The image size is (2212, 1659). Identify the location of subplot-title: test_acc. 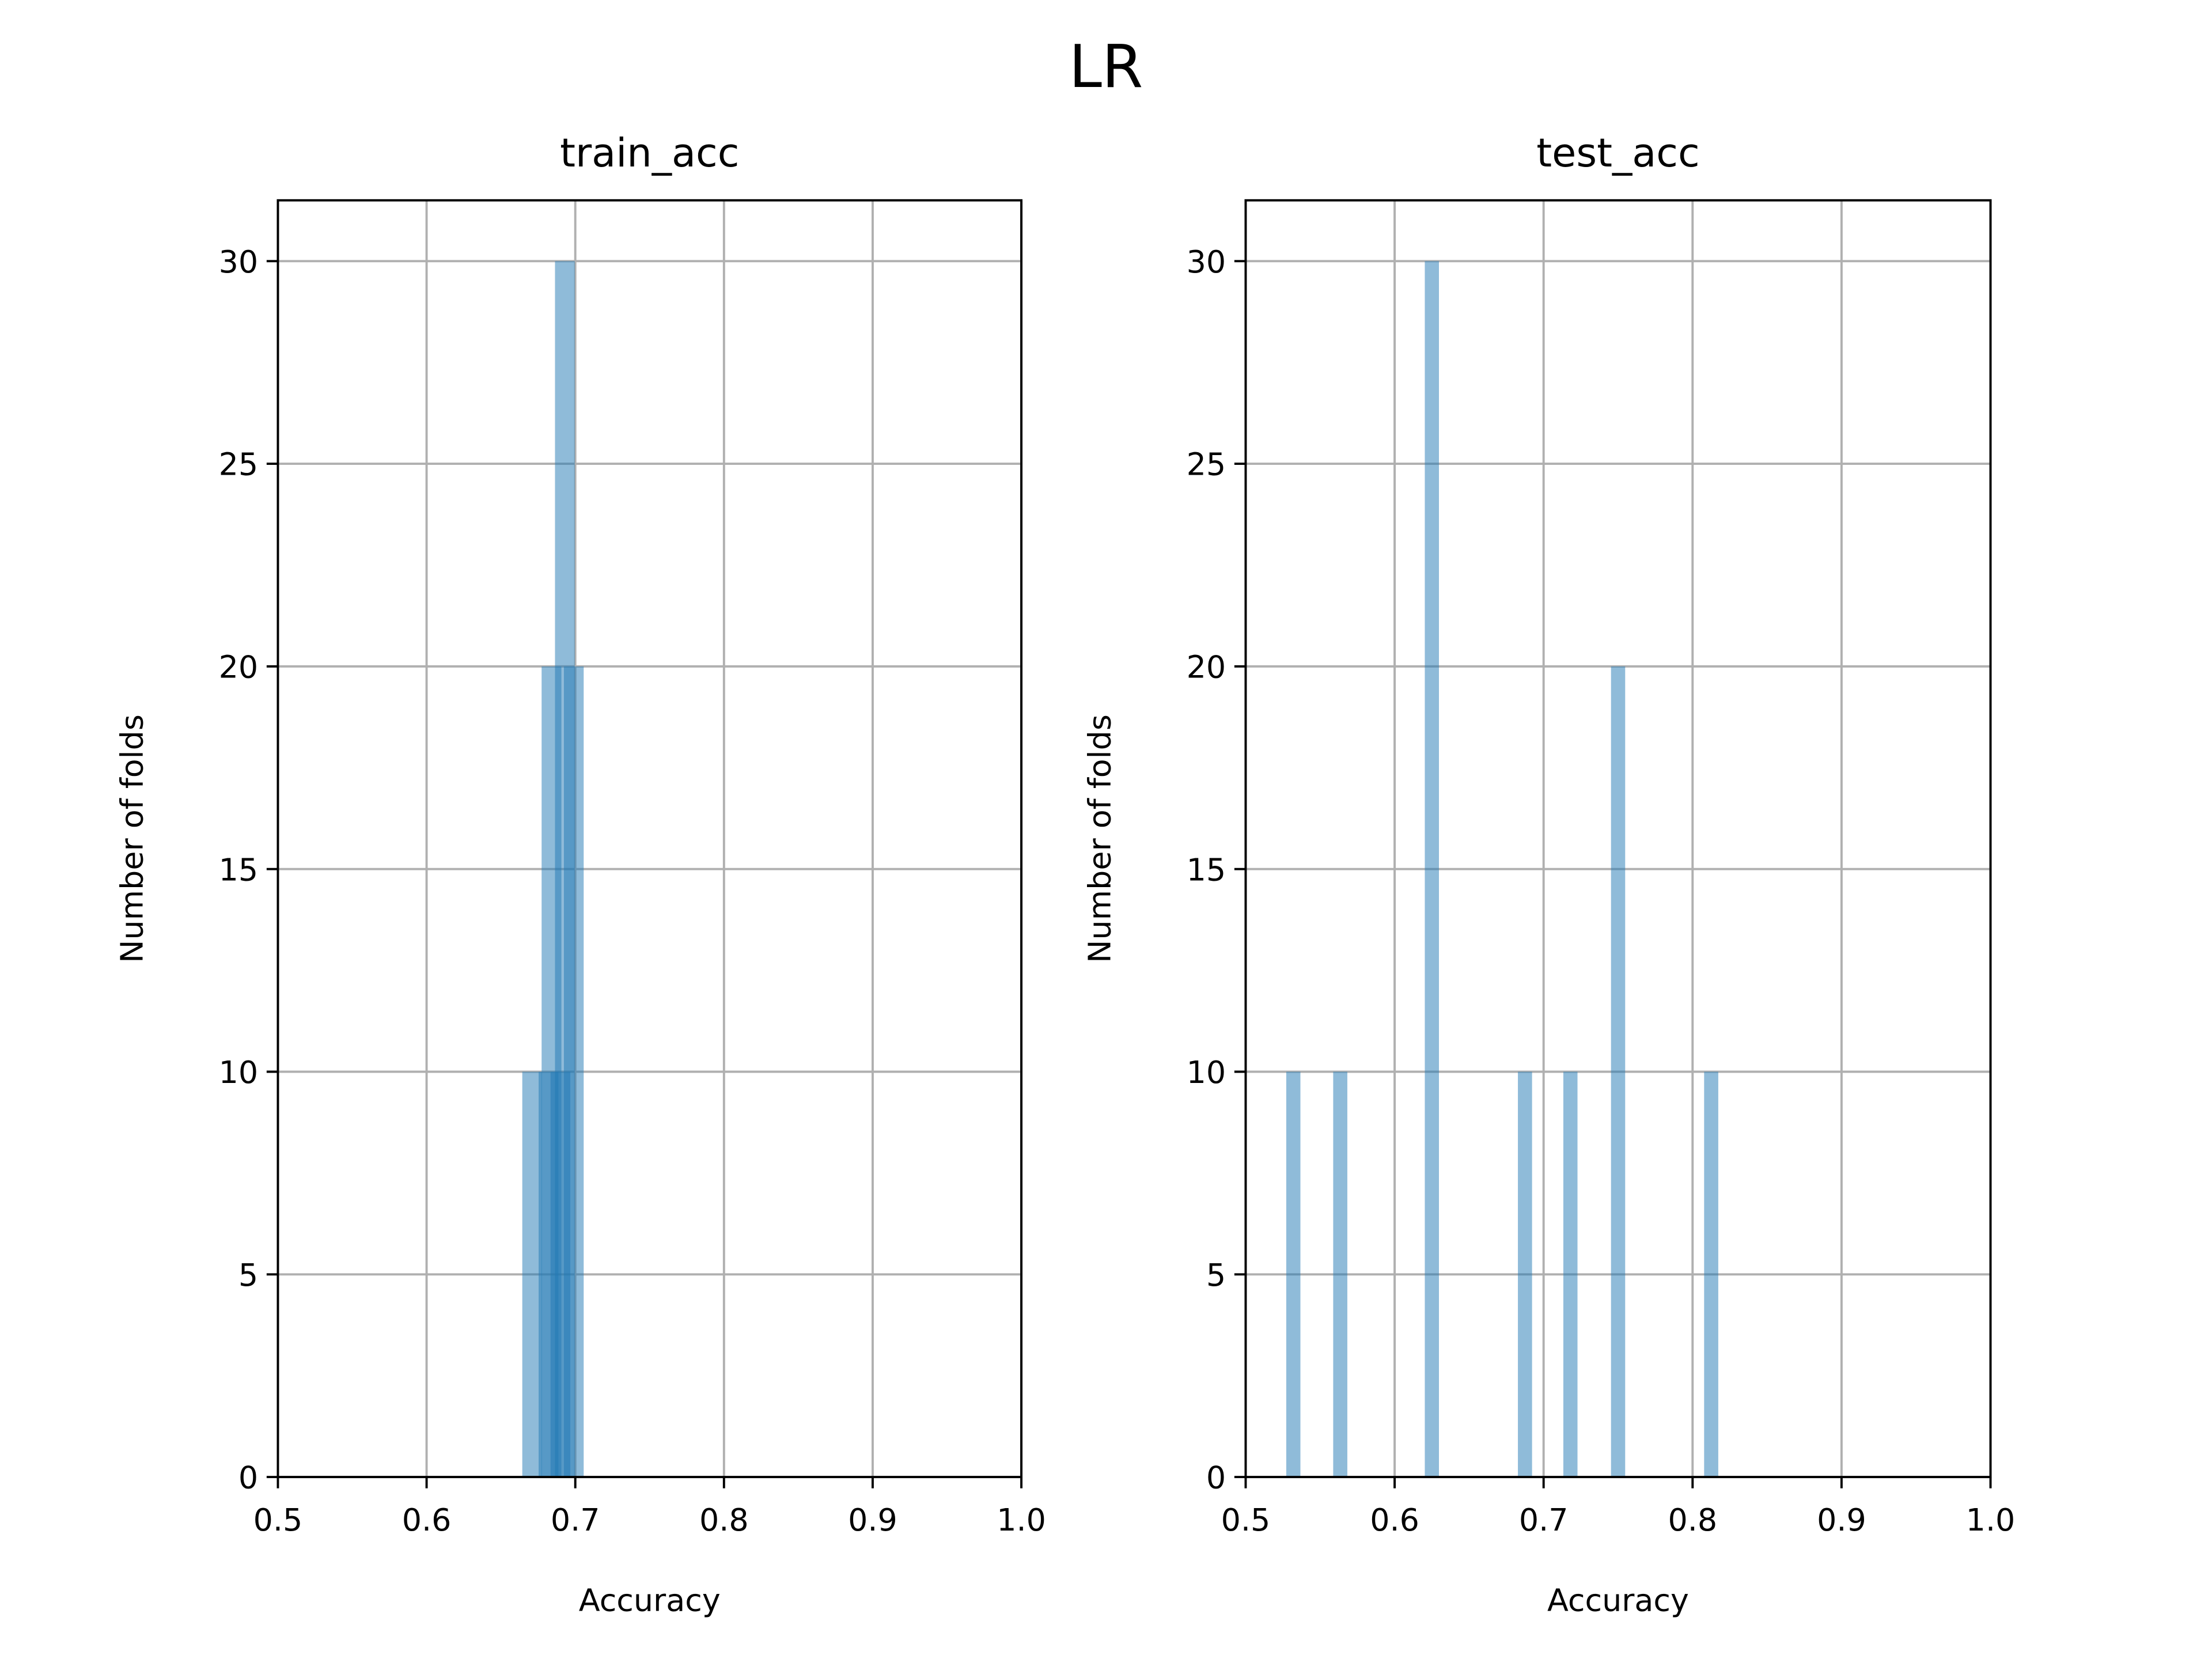
(1617, 153).